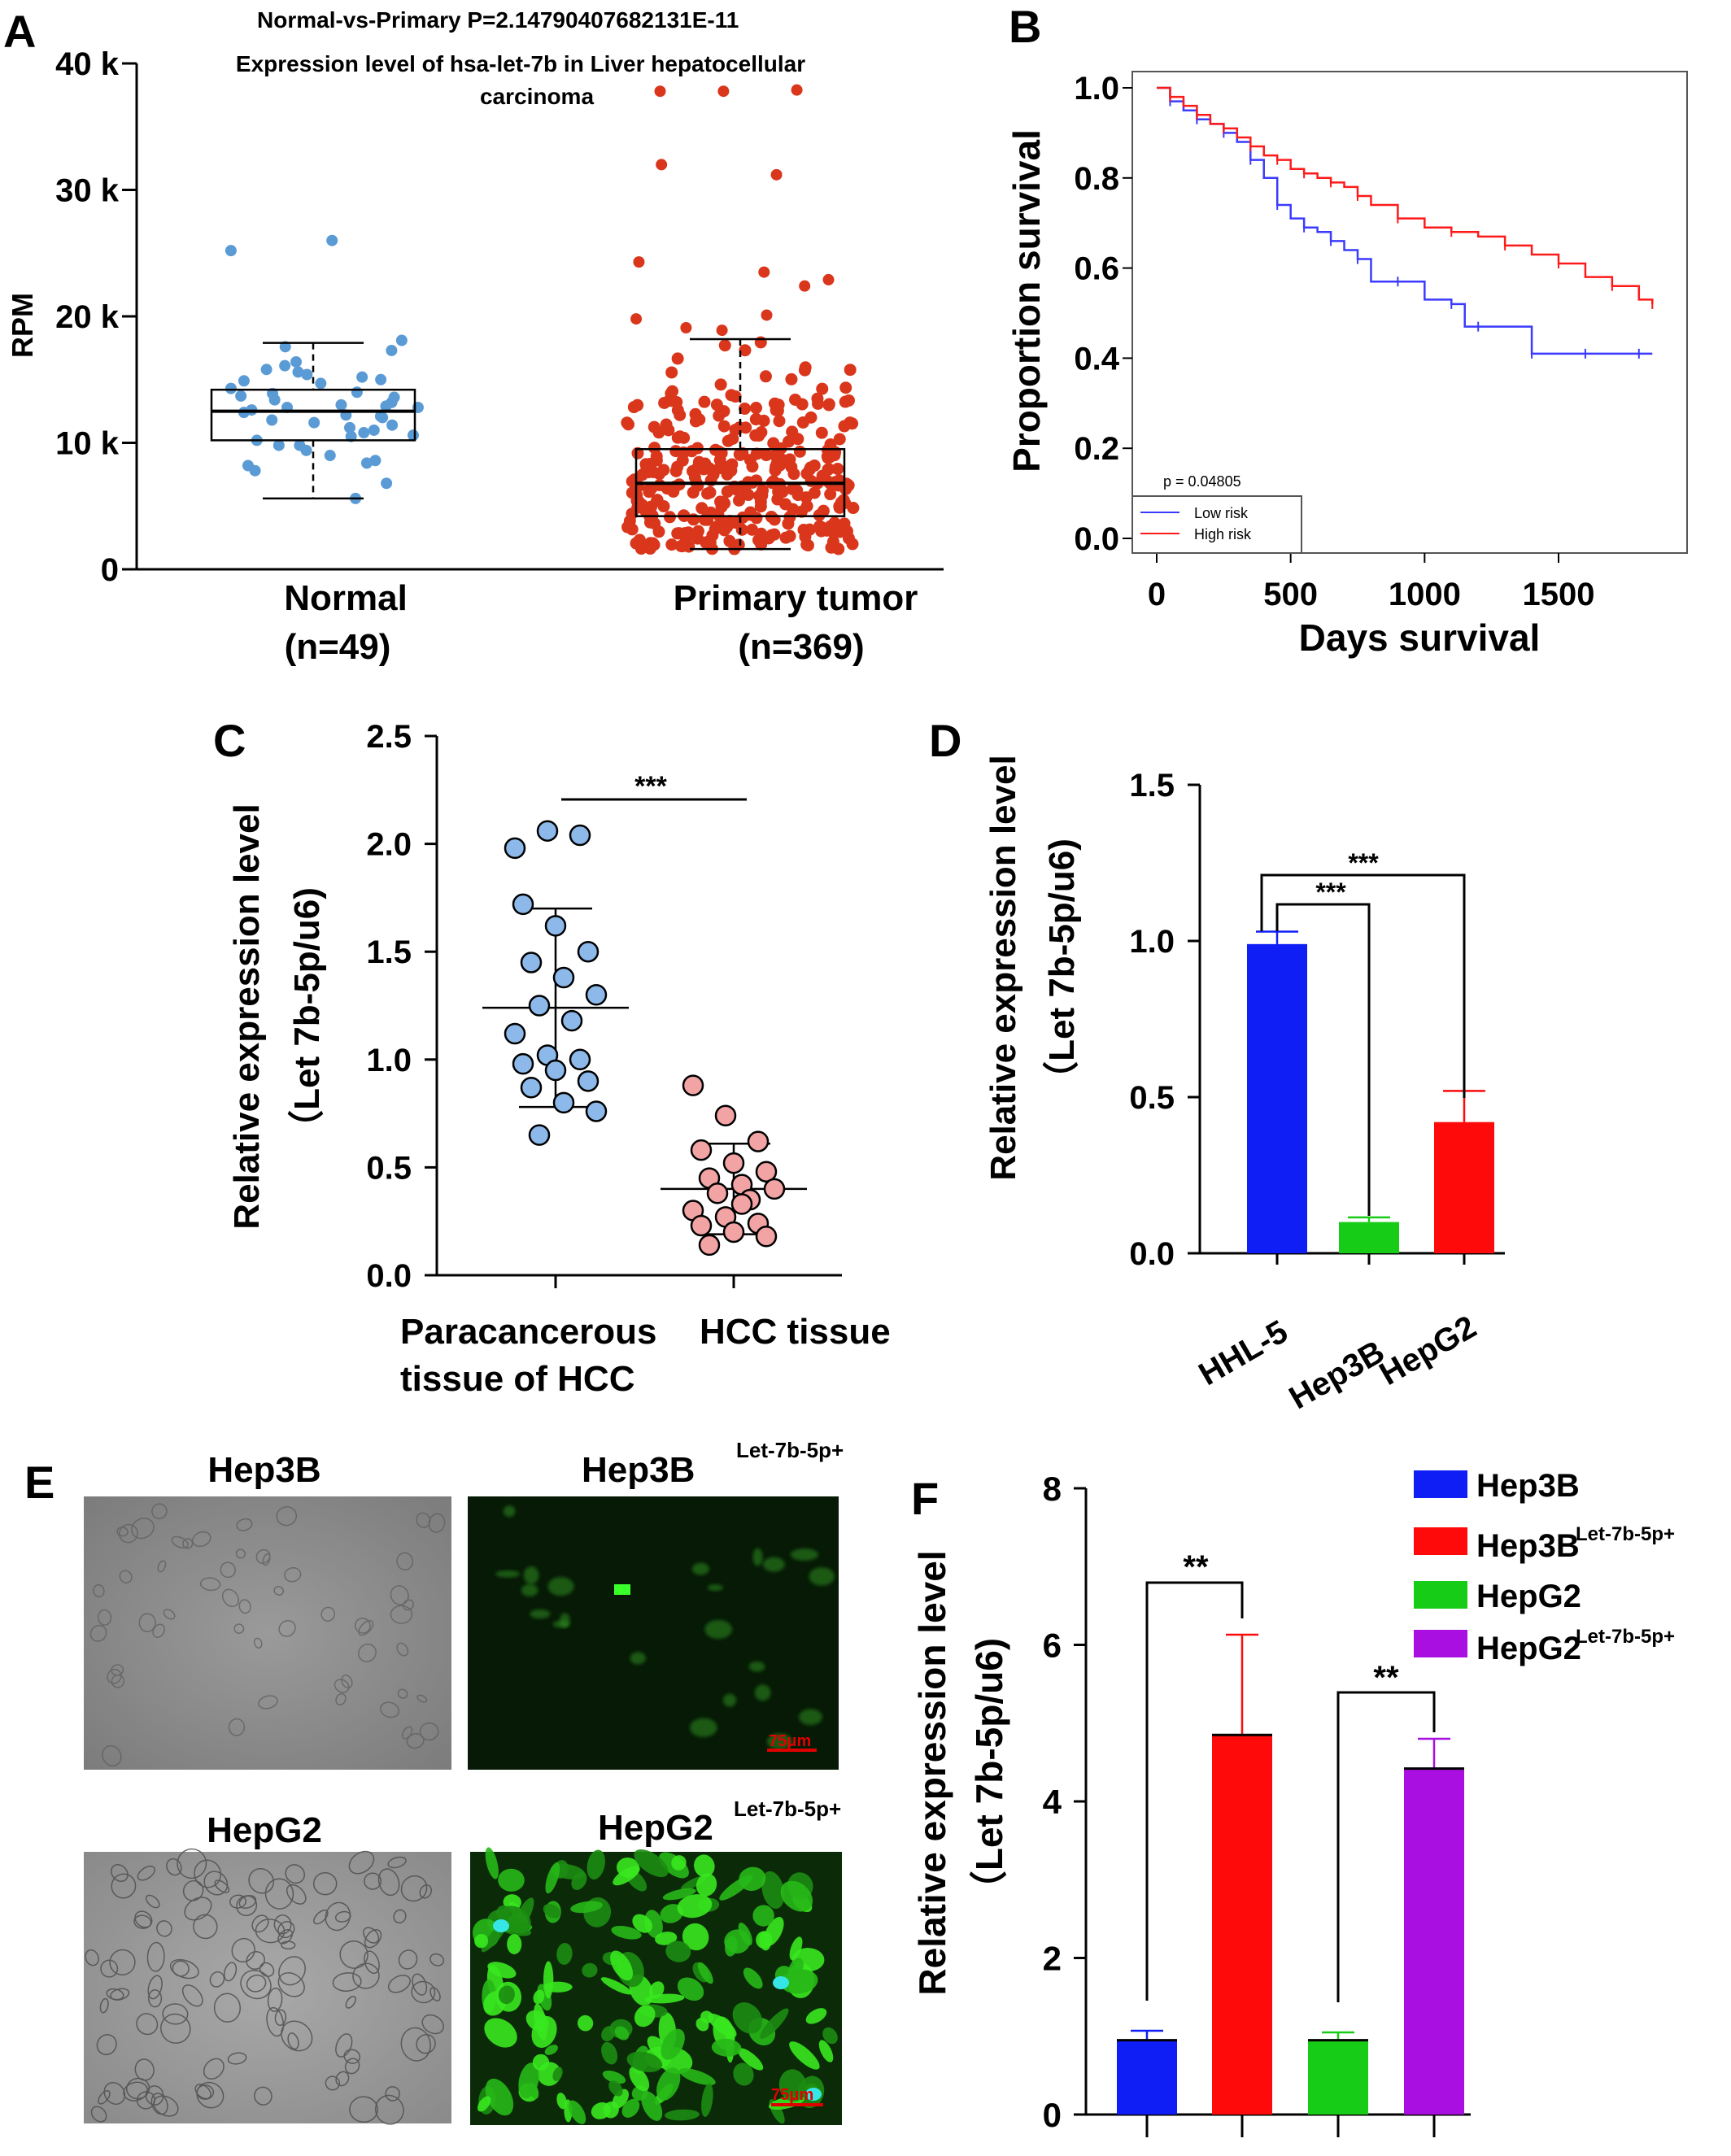 This screenshot has width=1731, height=2156. I want to click on panel-a-group1-n: (n=49), so click(338, 647).